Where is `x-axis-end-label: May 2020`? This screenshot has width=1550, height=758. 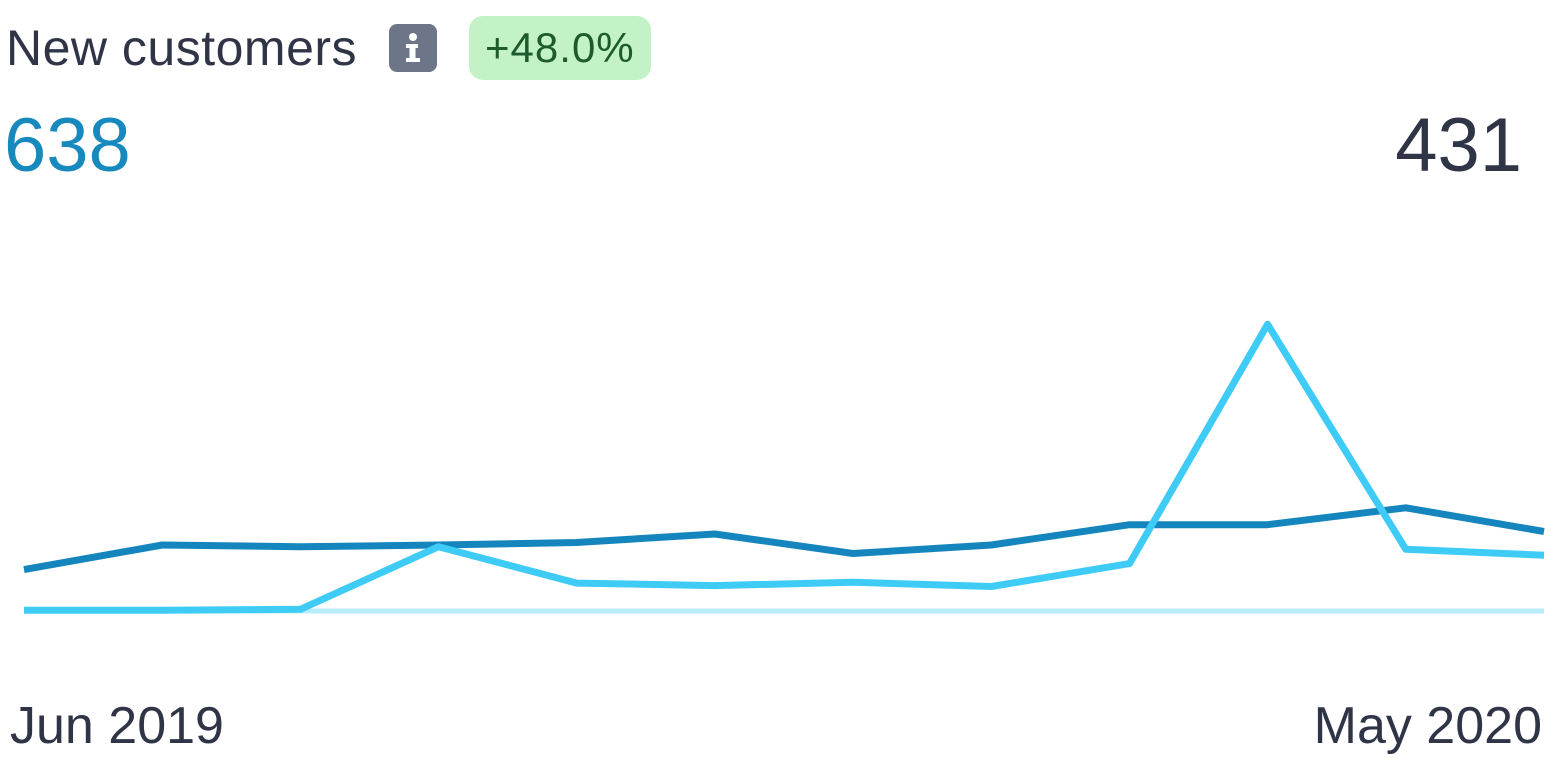
x-axis-end-label: May 2020 is located at coordinates (1427, 726).